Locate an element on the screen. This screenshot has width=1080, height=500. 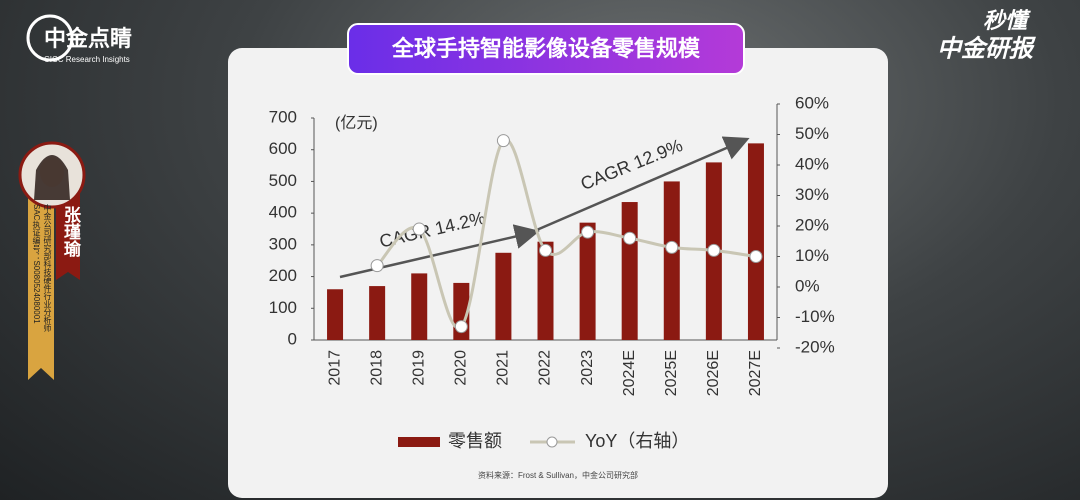
corner-top: 秒懂 is located at coordinates (1007, 20).